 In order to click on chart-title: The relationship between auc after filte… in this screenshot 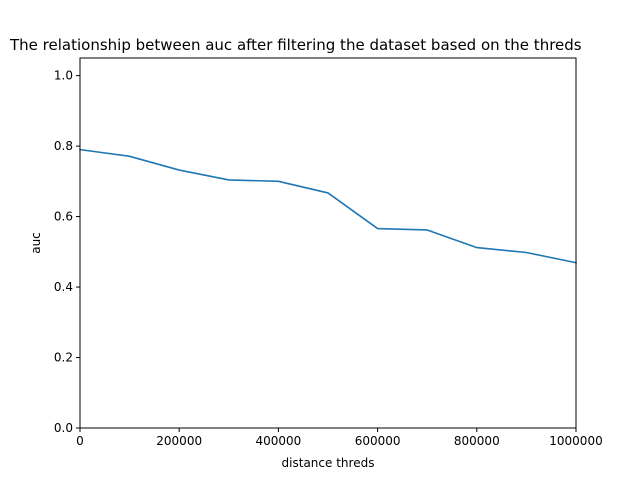, I will do `click(295, 45)`.